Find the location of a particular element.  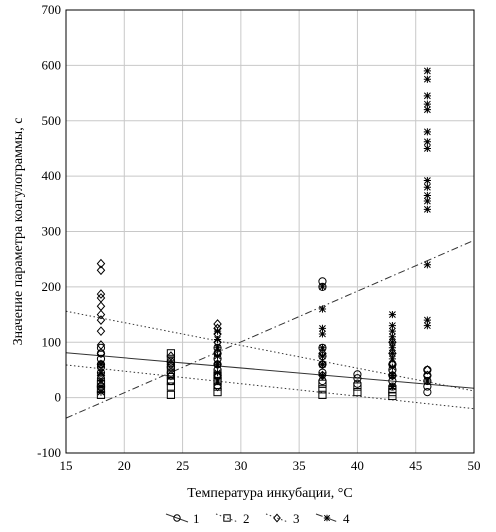

y-tick-label: 600 is located at coordinates (52, 64).